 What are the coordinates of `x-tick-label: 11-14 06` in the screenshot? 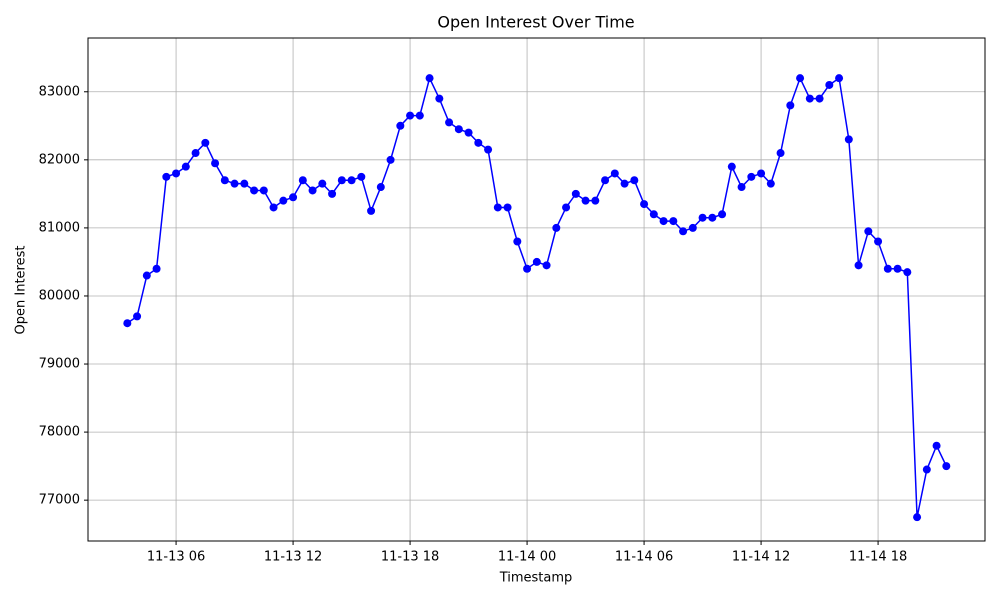 It's located at (644, 557).